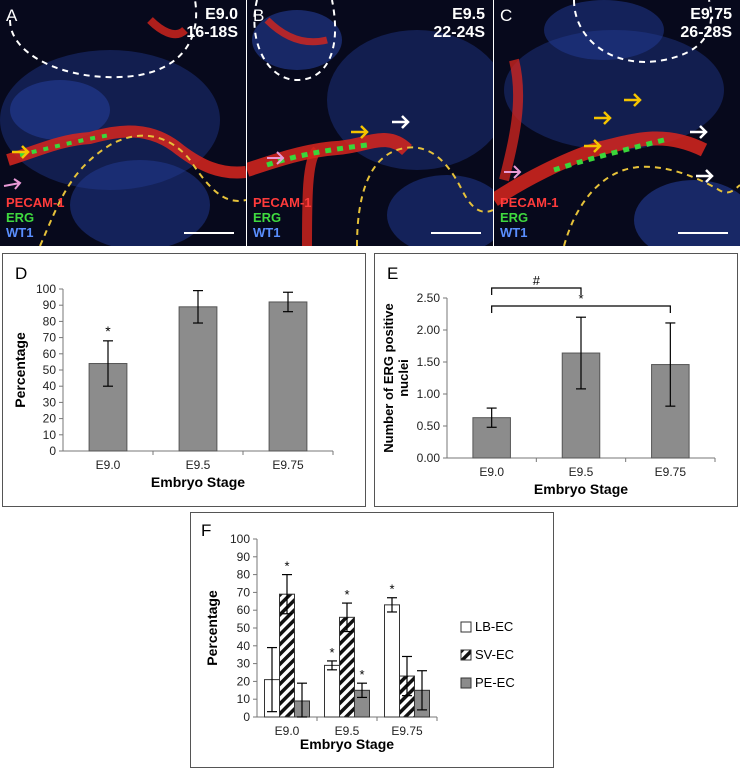 The image size is (740, 771). What do you see at coordinates (459, 32) in the screenshot?
I see `somite-value: 22-24S` at bounding box center [459, 32].